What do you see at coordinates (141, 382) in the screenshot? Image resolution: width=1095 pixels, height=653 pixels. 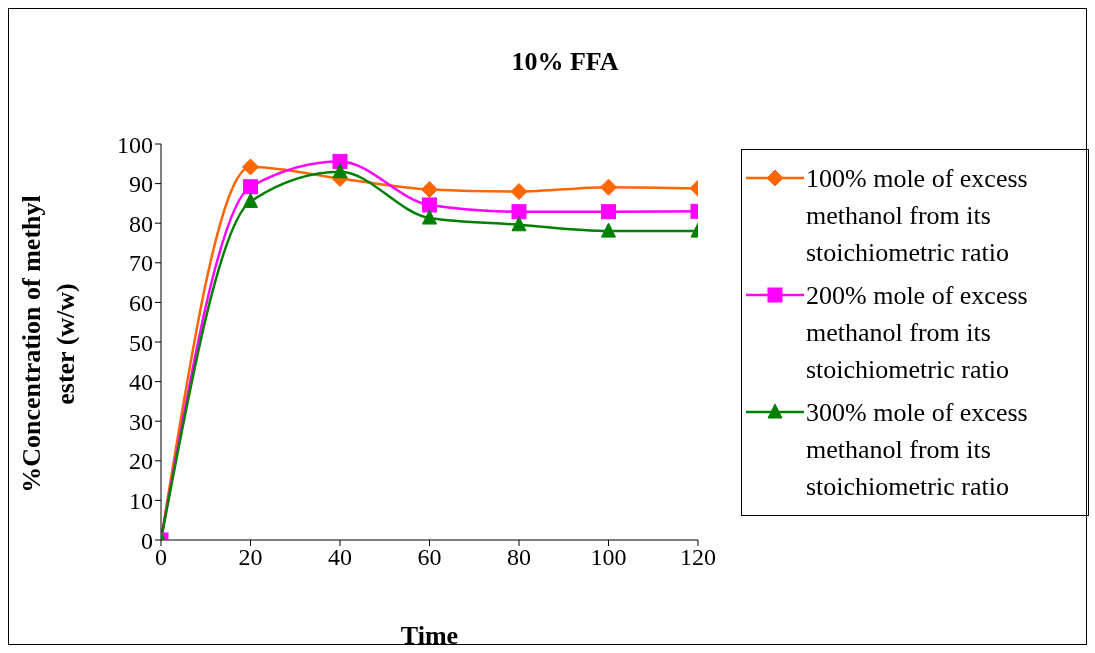 I see `y-tick-label: 40` at bounding box center [141, 382].